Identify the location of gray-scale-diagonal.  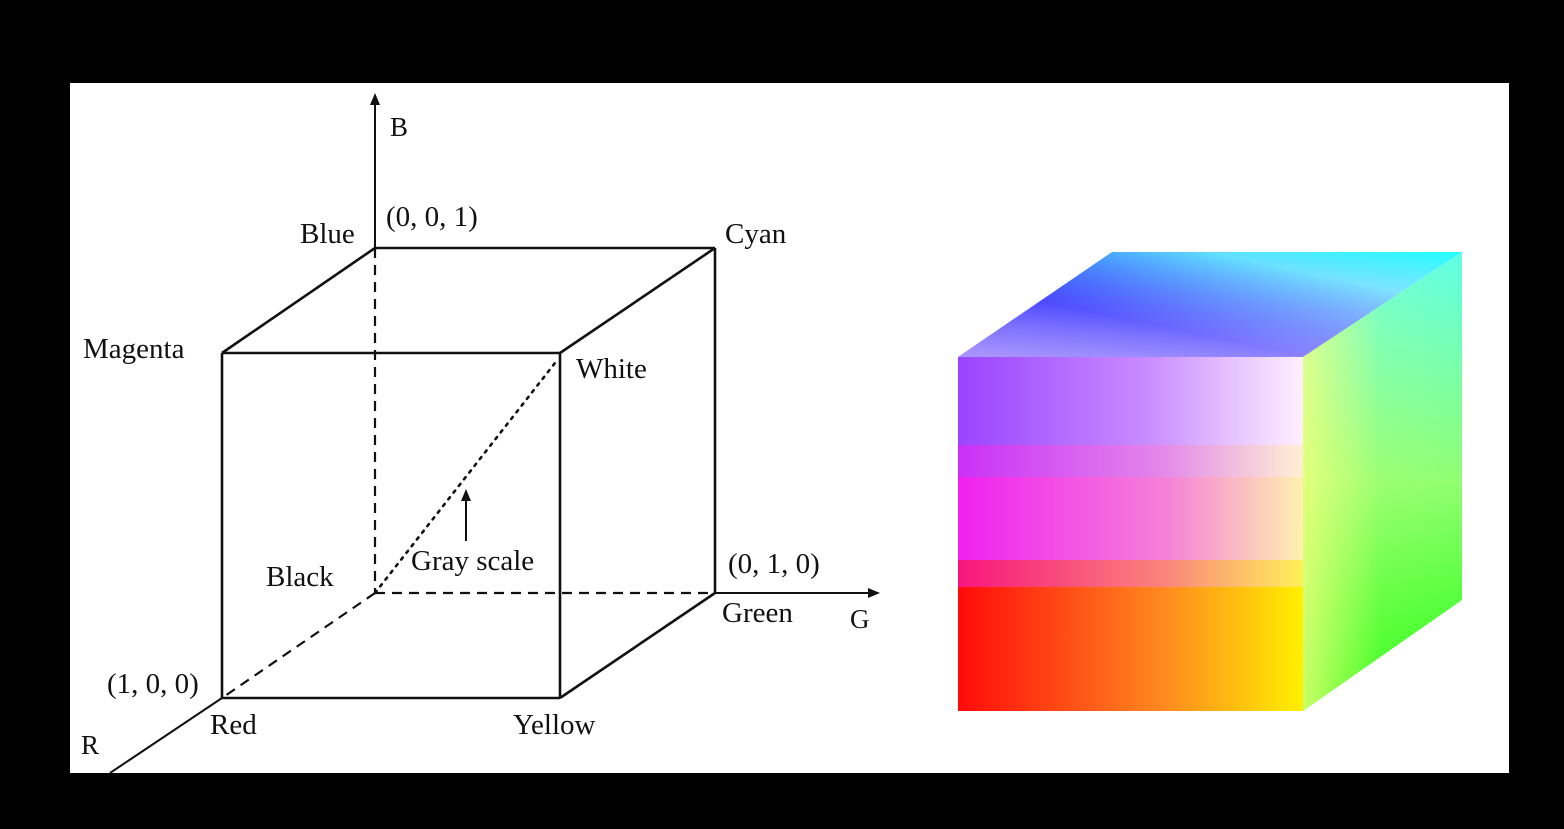
(465, 478).